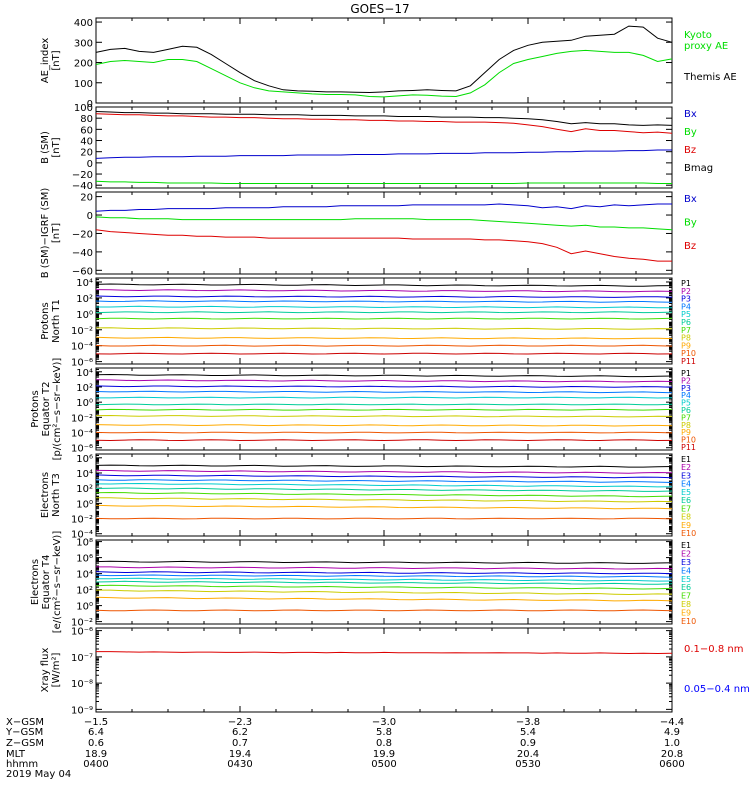 This screenshot has width=750, height=800. What do you see at coordinates (379, 9) in the screenshot?
I see `chart-title: GOES−17` at bounding box center [379, 9].